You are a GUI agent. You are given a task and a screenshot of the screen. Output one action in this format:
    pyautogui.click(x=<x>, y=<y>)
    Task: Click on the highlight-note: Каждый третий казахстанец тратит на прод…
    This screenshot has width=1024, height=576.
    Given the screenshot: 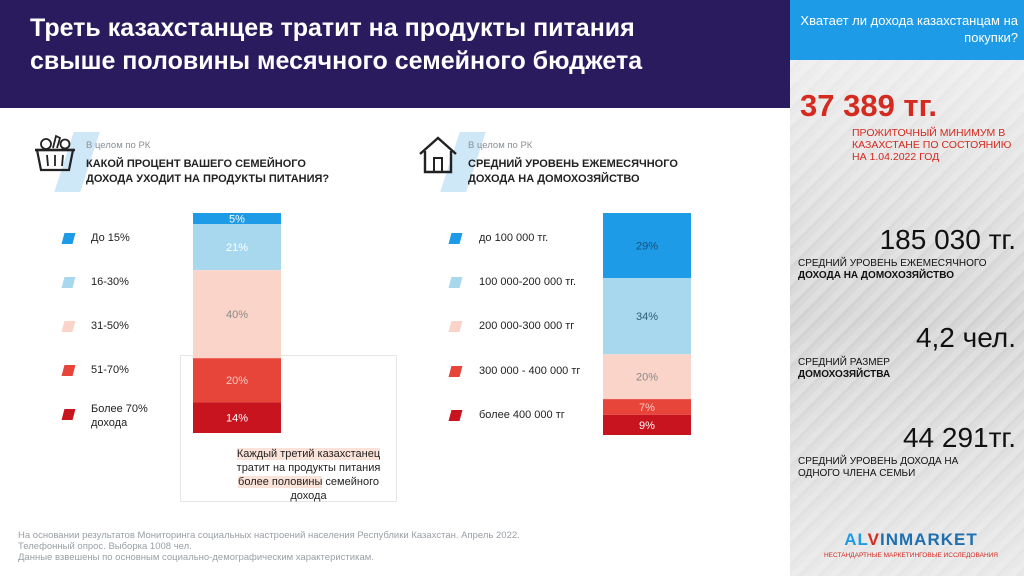 What is the action you would take?
    pyautogui.click(x=308, y=475)
    